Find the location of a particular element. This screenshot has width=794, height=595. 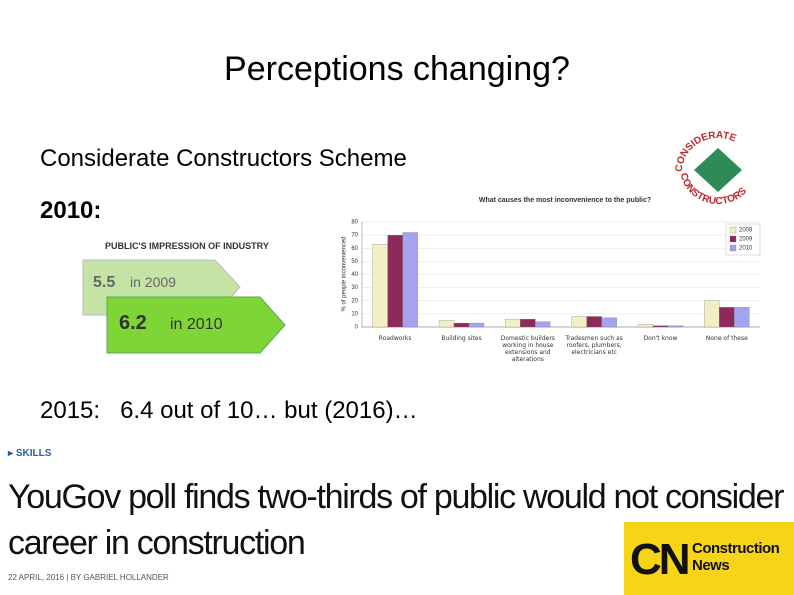

news-section: ▸ SKILLS is located at coordinates (29, 453).